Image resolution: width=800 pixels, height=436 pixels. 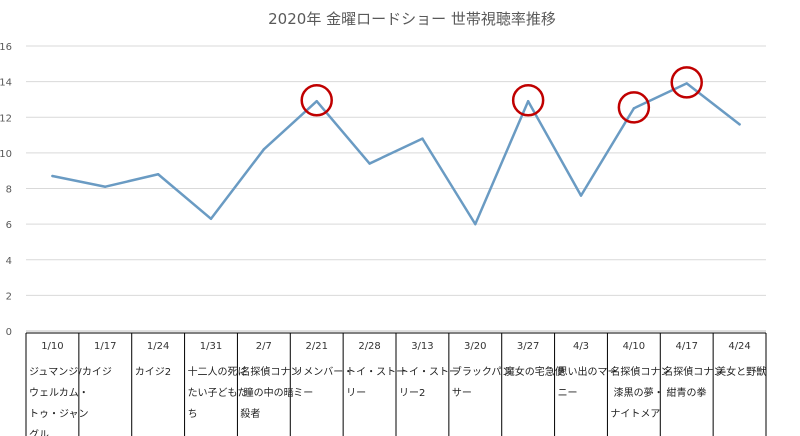 I want to click on x-tick-label-date: 4/3, so click(x=581, y=346).